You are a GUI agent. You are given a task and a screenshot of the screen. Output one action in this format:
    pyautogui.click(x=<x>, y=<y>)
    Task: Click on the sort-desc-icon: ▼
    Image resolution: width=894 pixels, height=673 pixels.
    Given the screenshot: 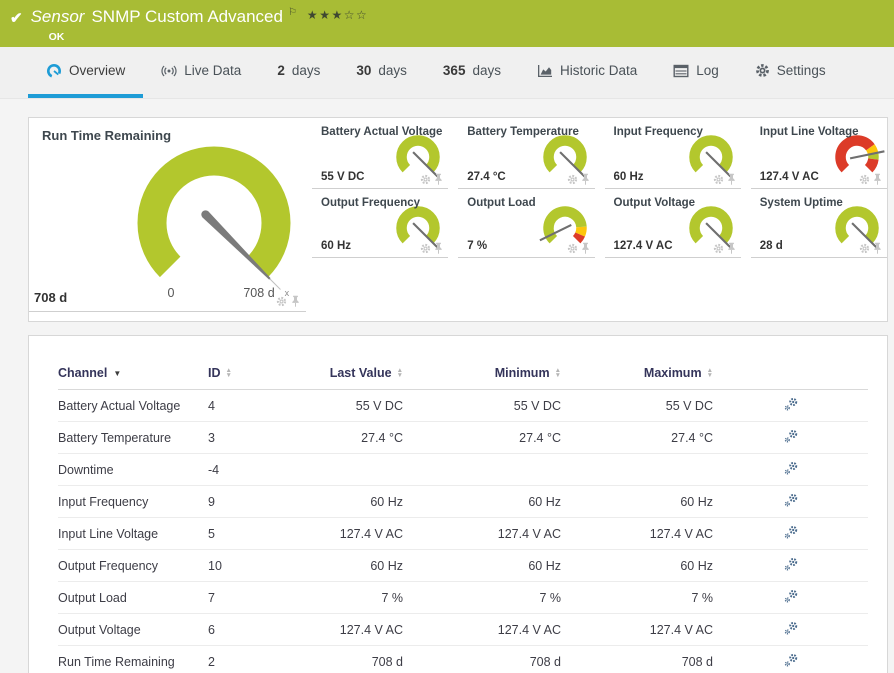 What is the action you would take?
    pyautogui.click(x=117, y=374)
    